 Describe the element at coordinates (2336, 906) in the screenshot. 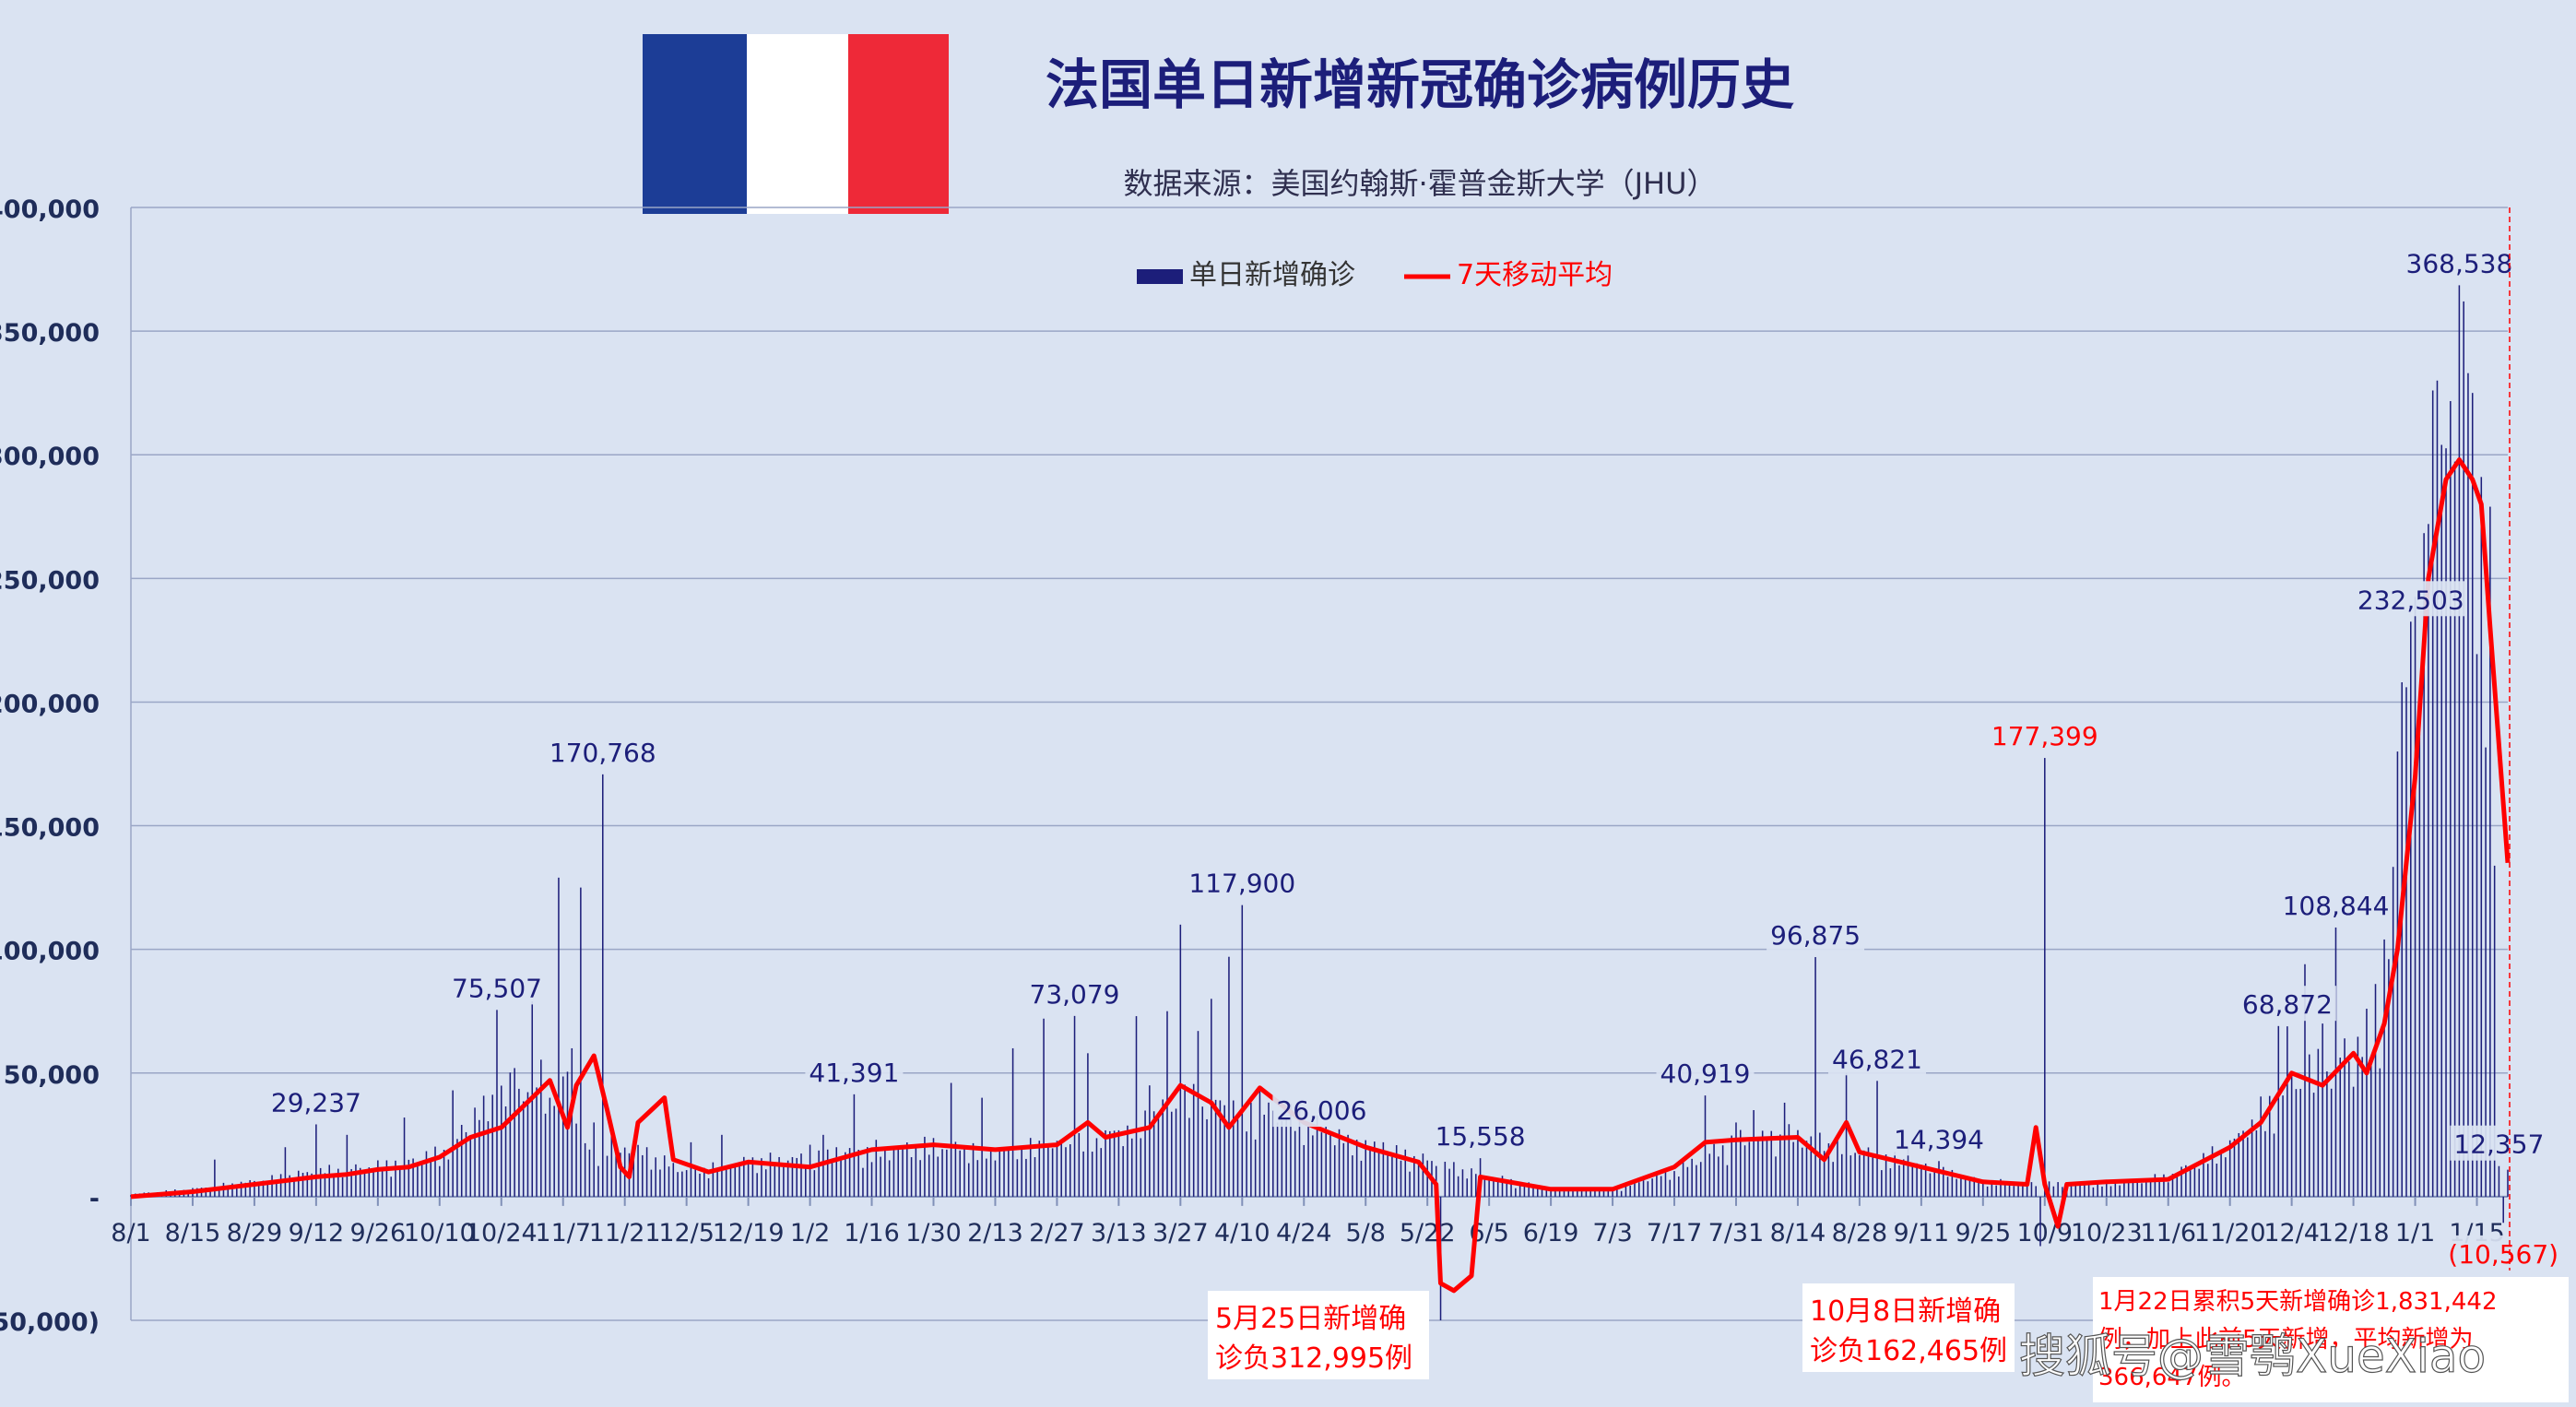

I see `data-label: 108,844` at that location.